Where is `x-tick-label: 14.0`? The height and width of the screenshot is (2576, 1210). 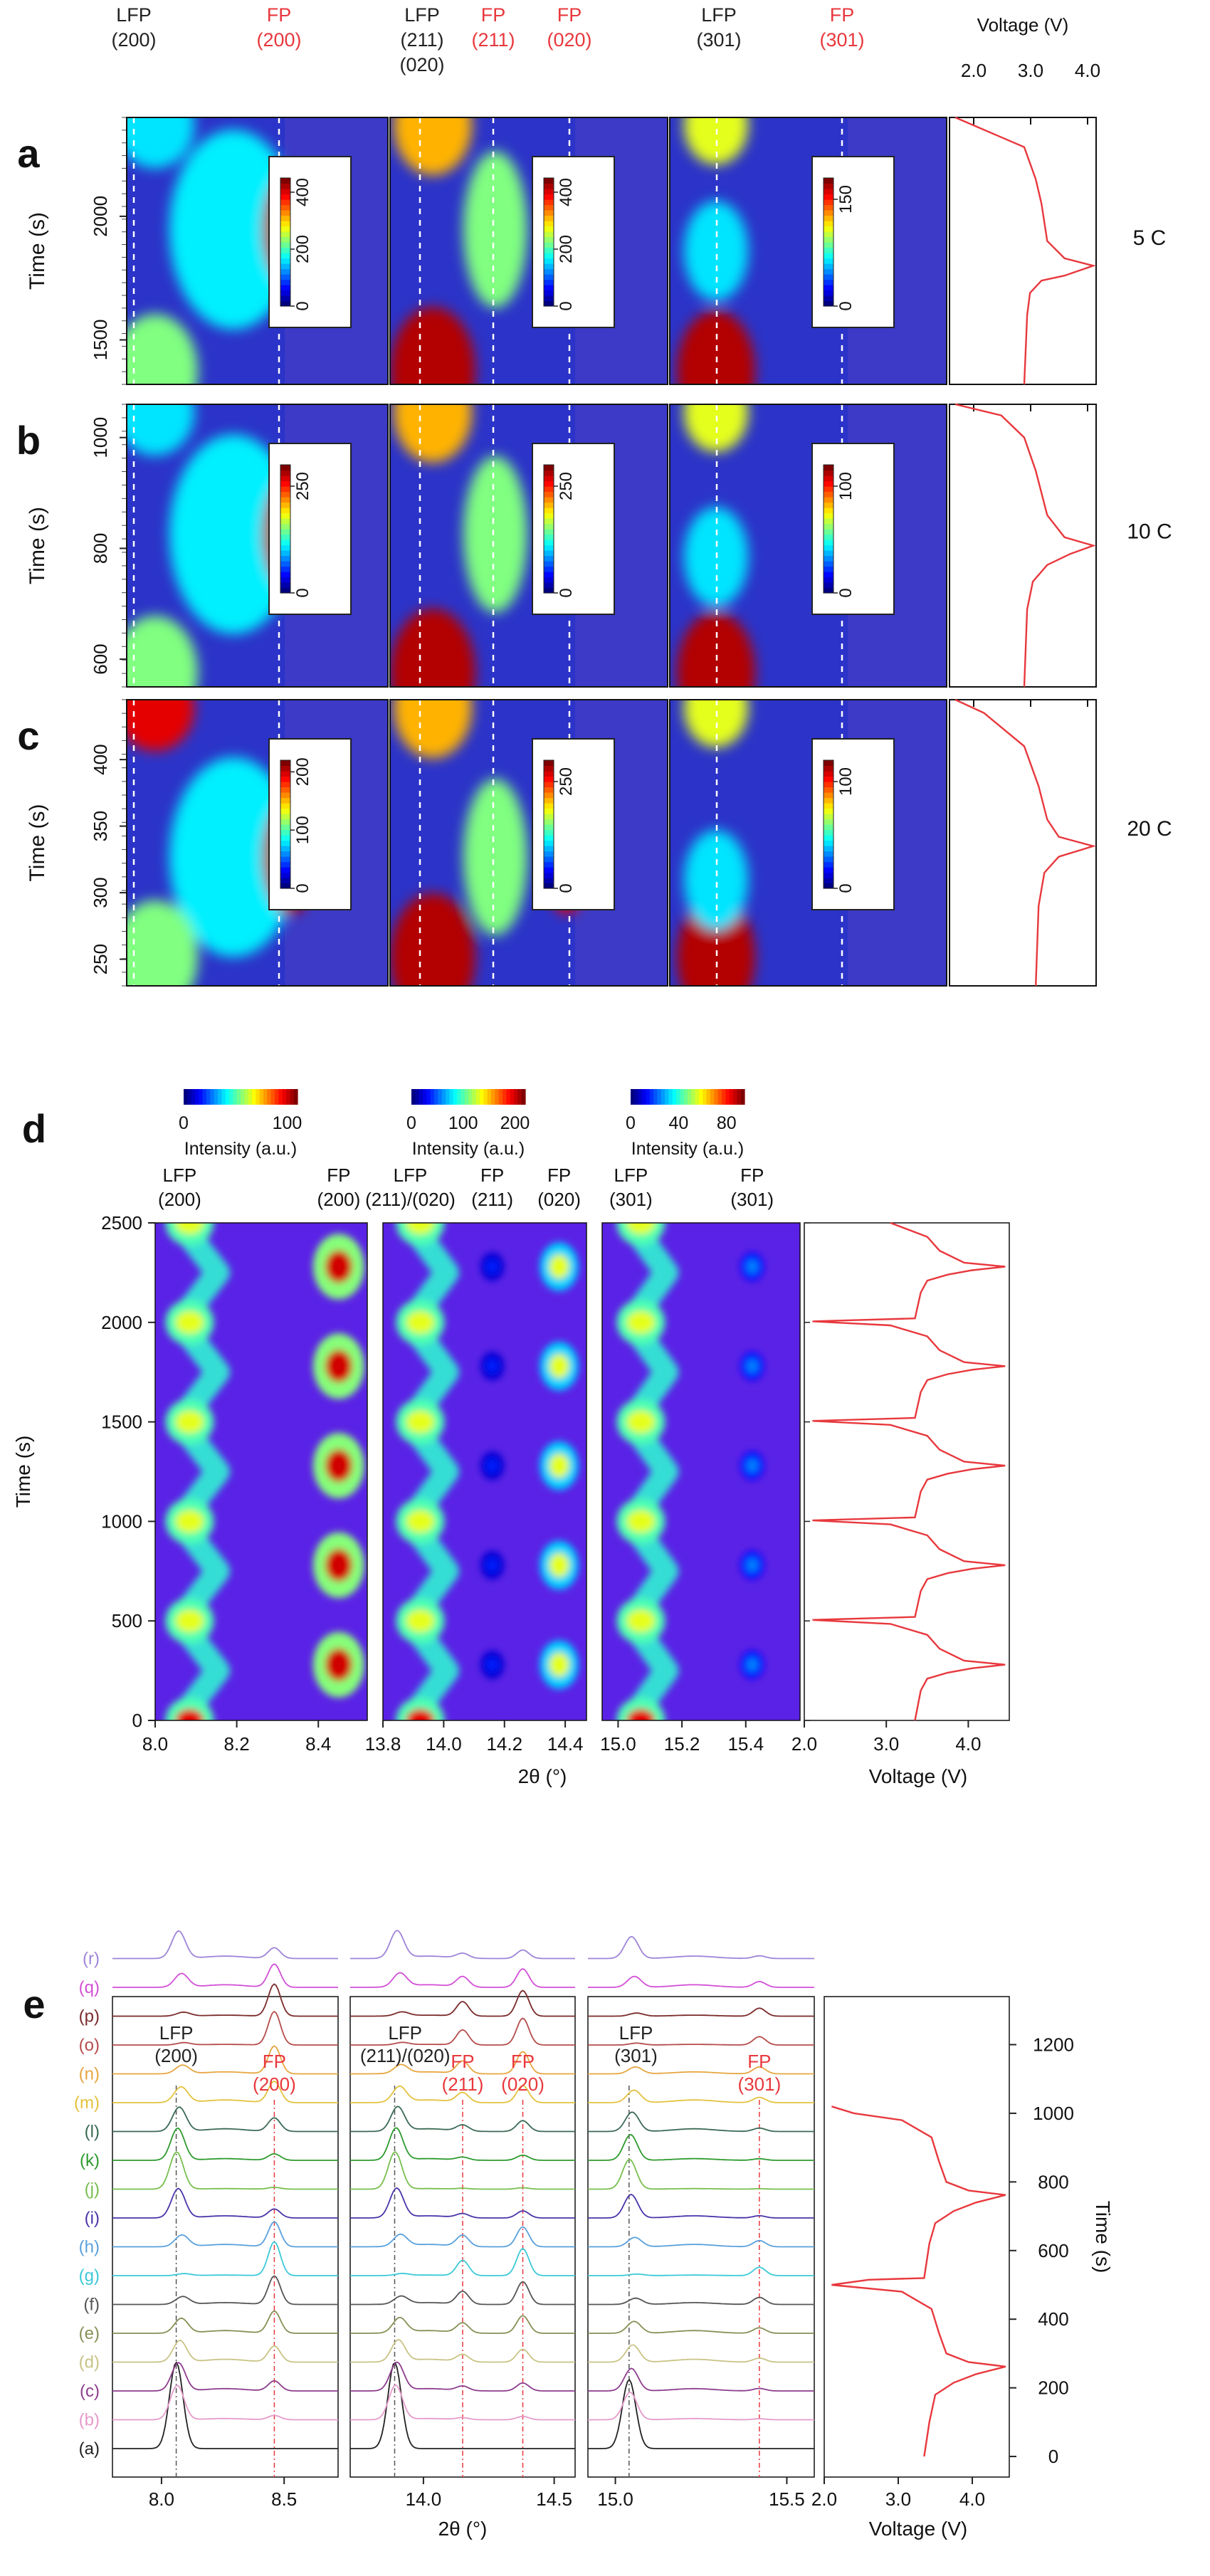 x-tick-label: 14.0 is located at coordinates (424, 2499).